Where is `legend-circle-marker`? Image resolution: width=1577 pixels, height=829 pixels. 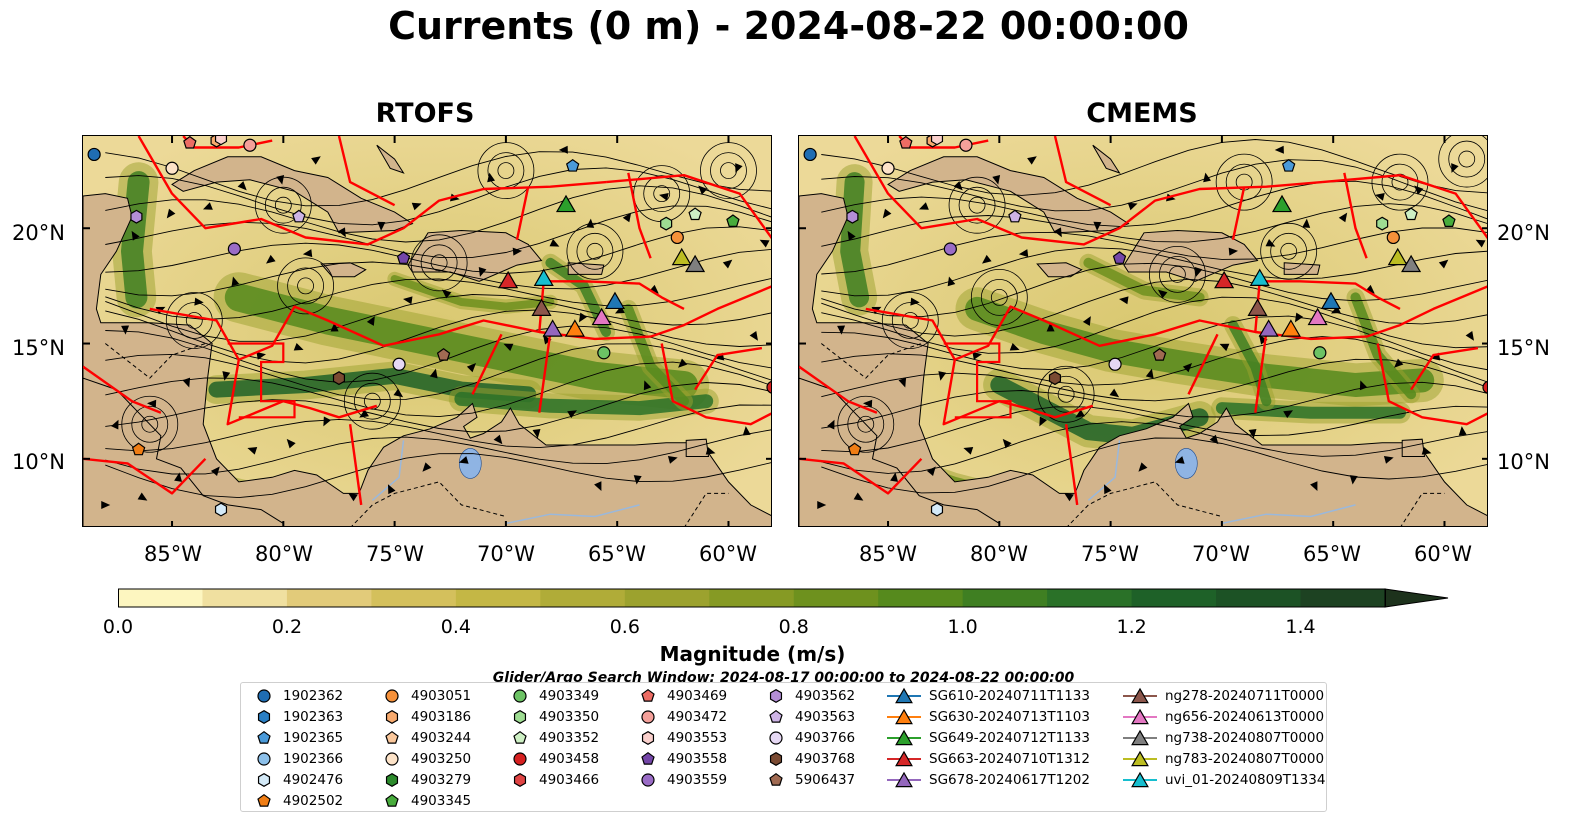
legend-circle-marker is located at coordinates (648, 717).